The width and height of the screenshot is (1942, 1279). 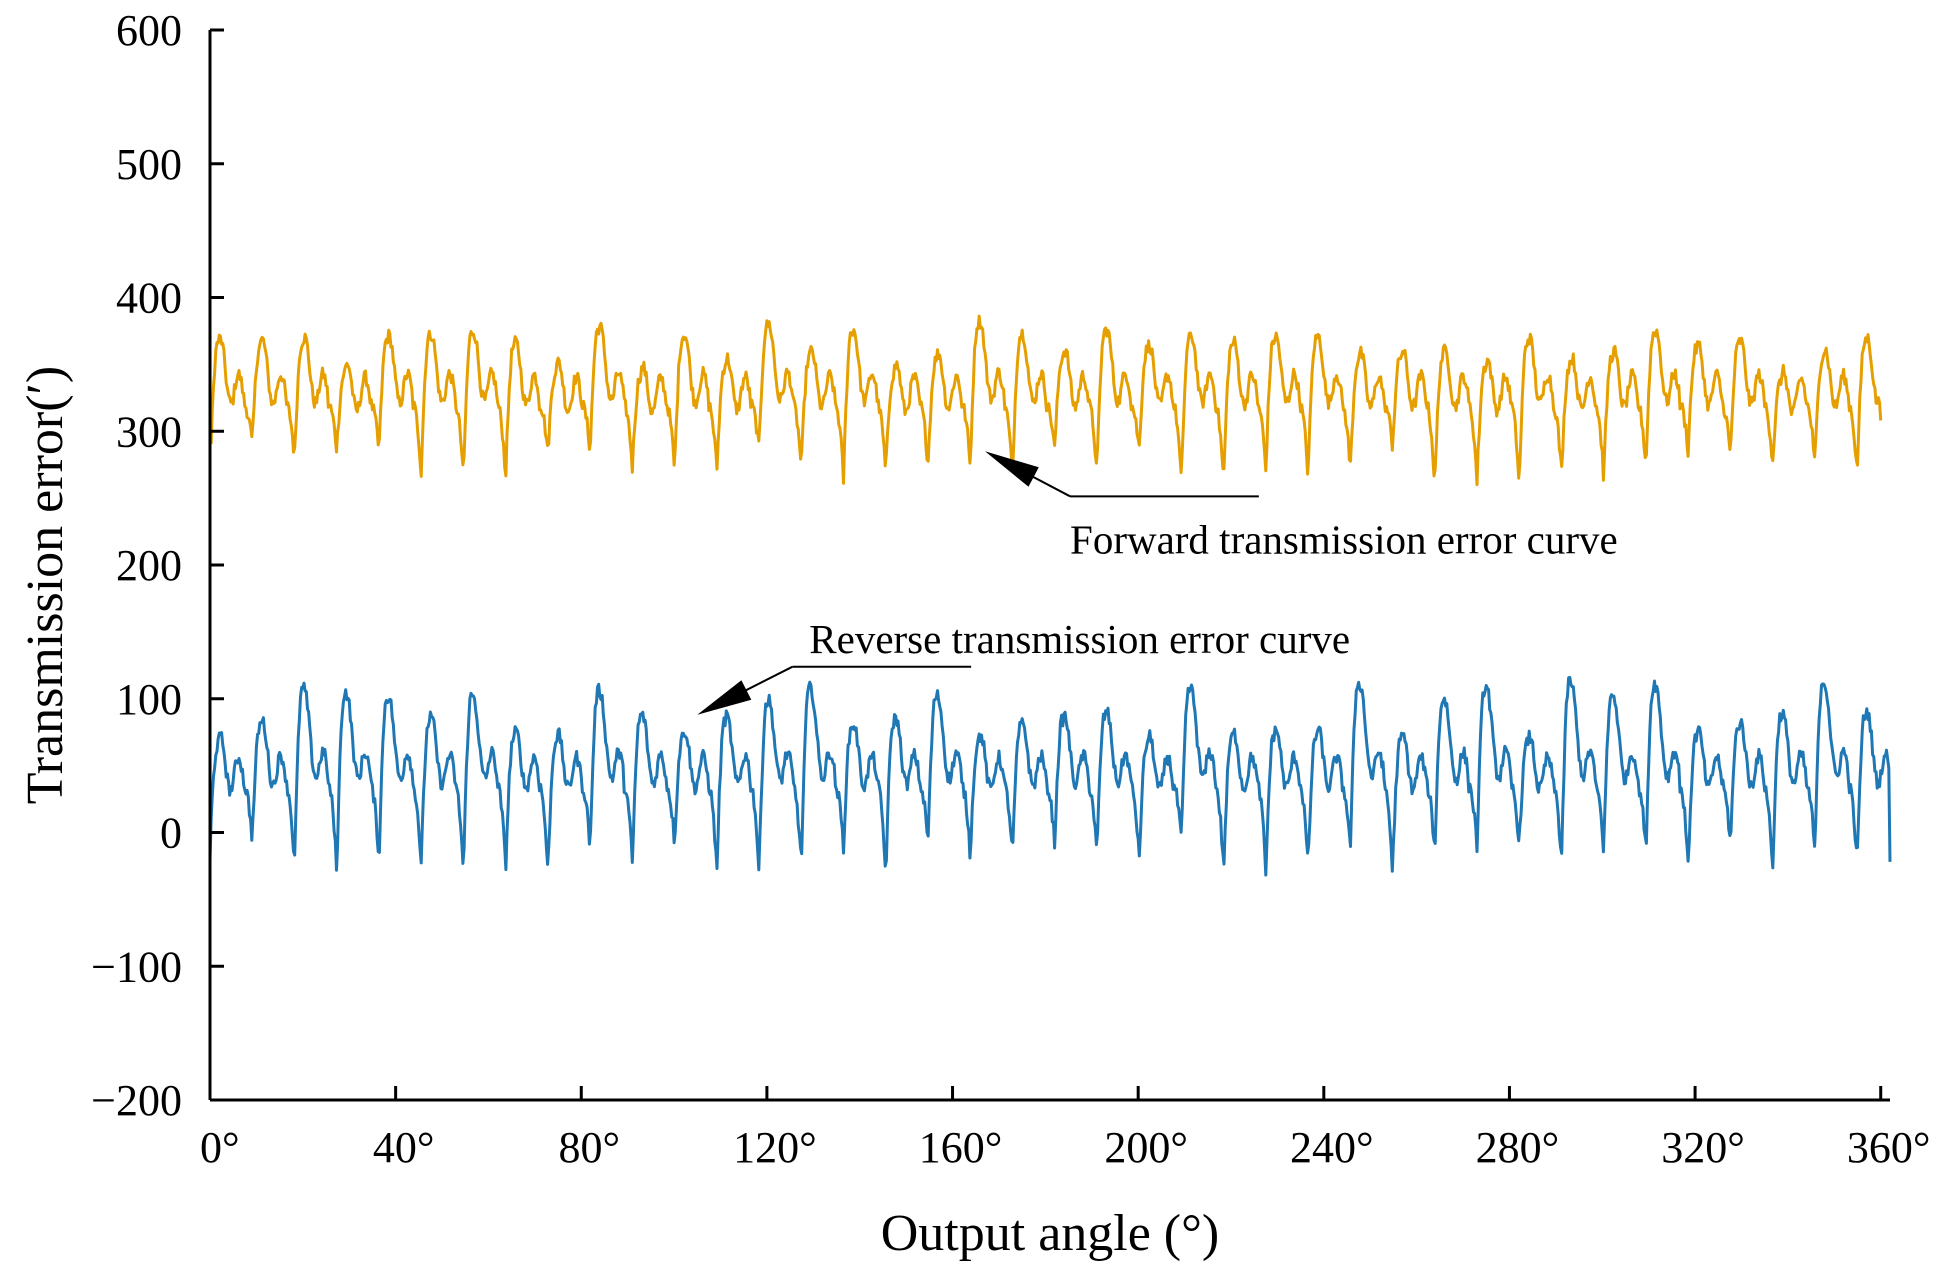 I want to click on y-tick-label-5: 100, so click(x=149, y=699).